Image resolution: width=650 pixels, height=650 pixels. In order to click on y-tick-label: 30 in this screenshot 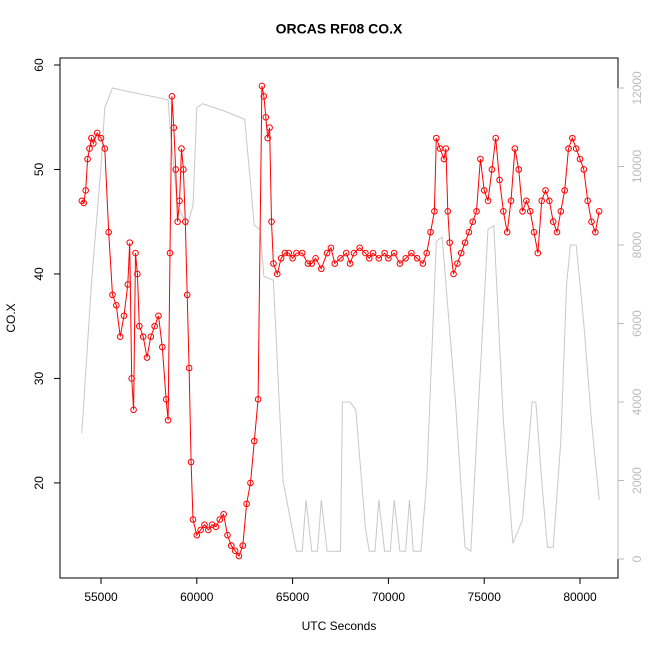, I will do `click(39, 378)`.